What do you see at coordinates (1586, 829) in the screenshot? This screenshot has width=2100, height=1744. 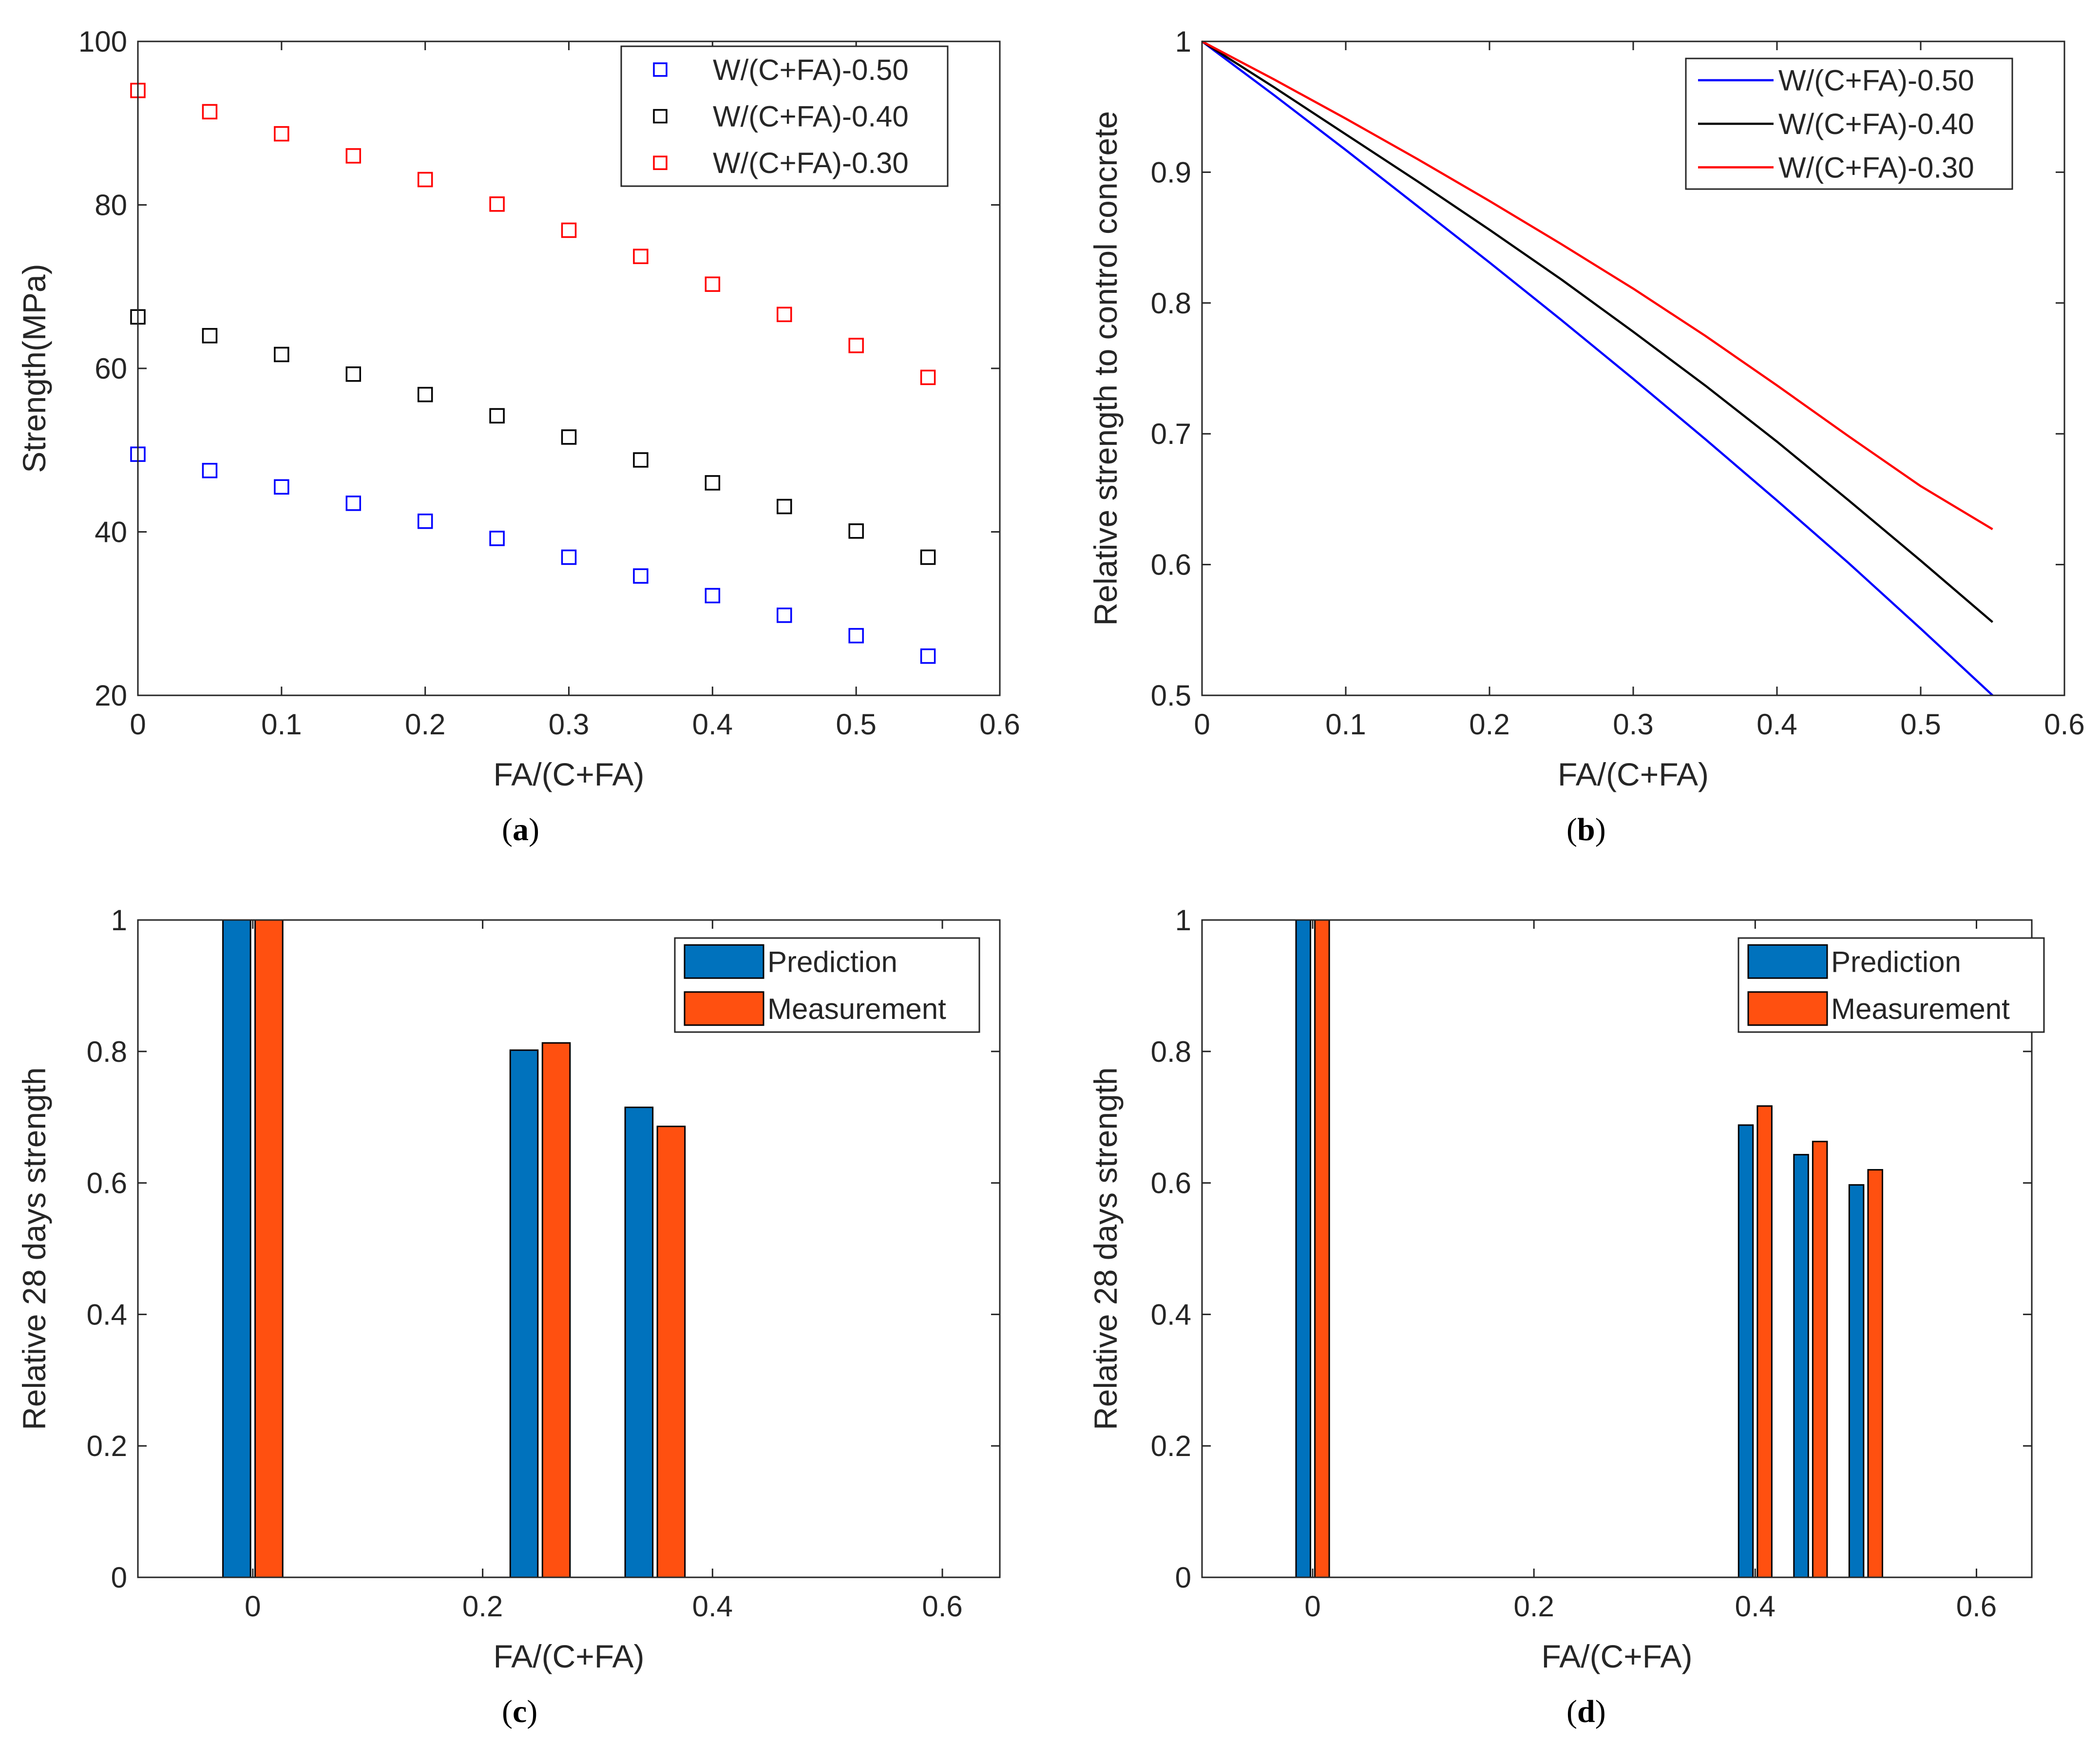 I see `caption-b: (b)` at bounding box center [1586, 829].